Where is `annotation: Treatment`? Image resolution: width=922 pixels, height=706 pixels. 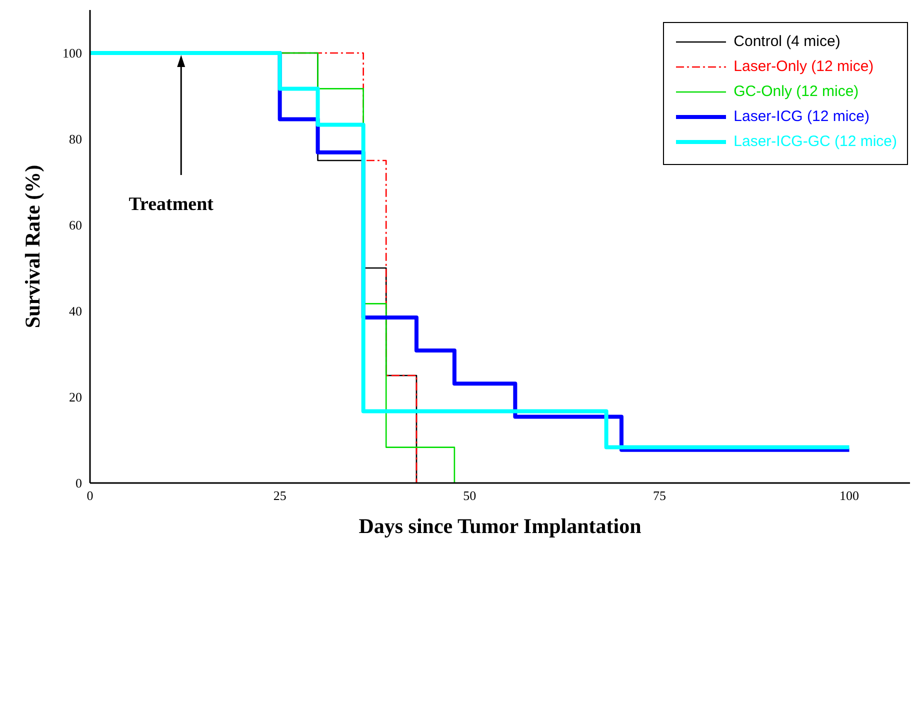
annotation: Treatment is located at coordinates (171, 204).